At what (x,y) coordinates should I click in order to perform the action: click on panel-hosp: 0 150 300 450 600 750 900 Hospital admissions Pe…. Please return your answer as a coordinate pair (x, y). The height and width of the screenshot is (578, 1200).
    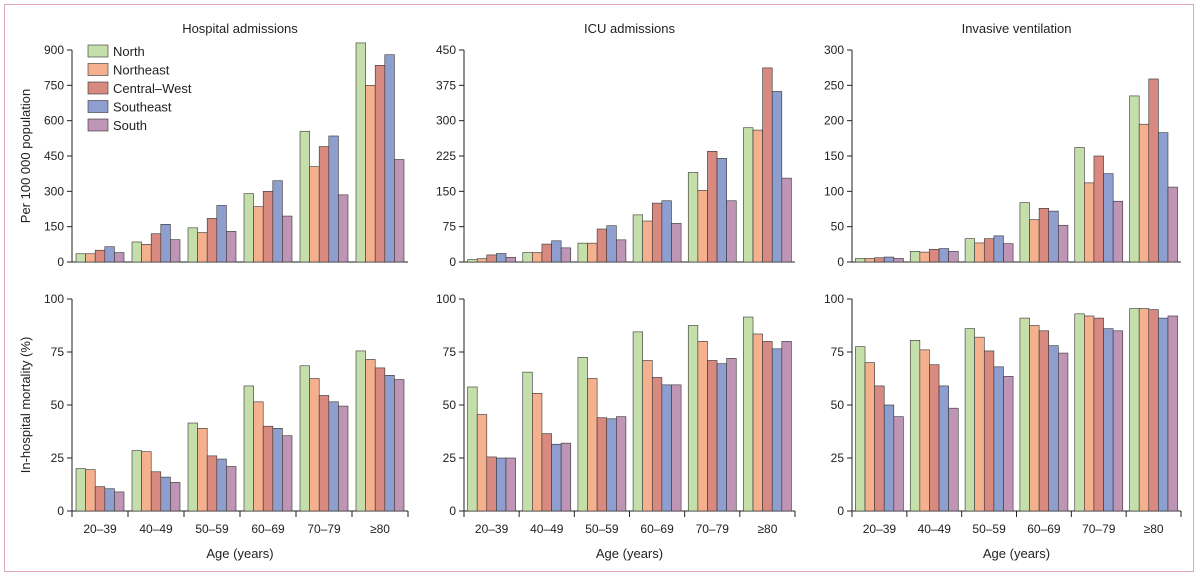
    Looking at the image, I should click on (213, 145).